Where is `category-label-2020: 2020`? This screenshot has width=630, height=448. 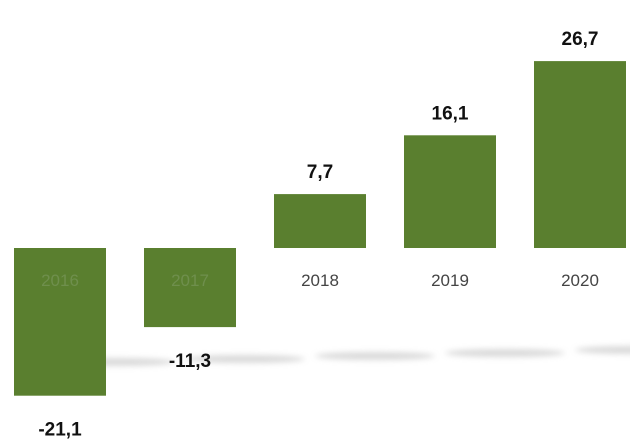
category-label-2020: 2020 is located at coordinates (580, 280).